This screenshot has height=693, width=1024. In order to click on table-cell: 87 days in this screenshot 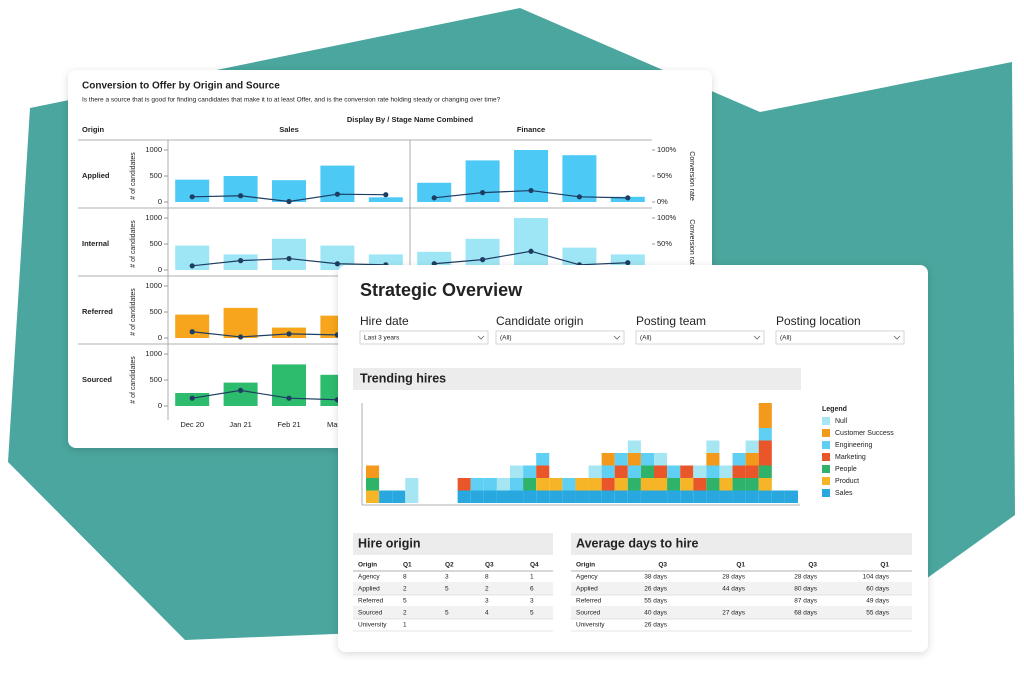, I will do `click(806, 601)`.